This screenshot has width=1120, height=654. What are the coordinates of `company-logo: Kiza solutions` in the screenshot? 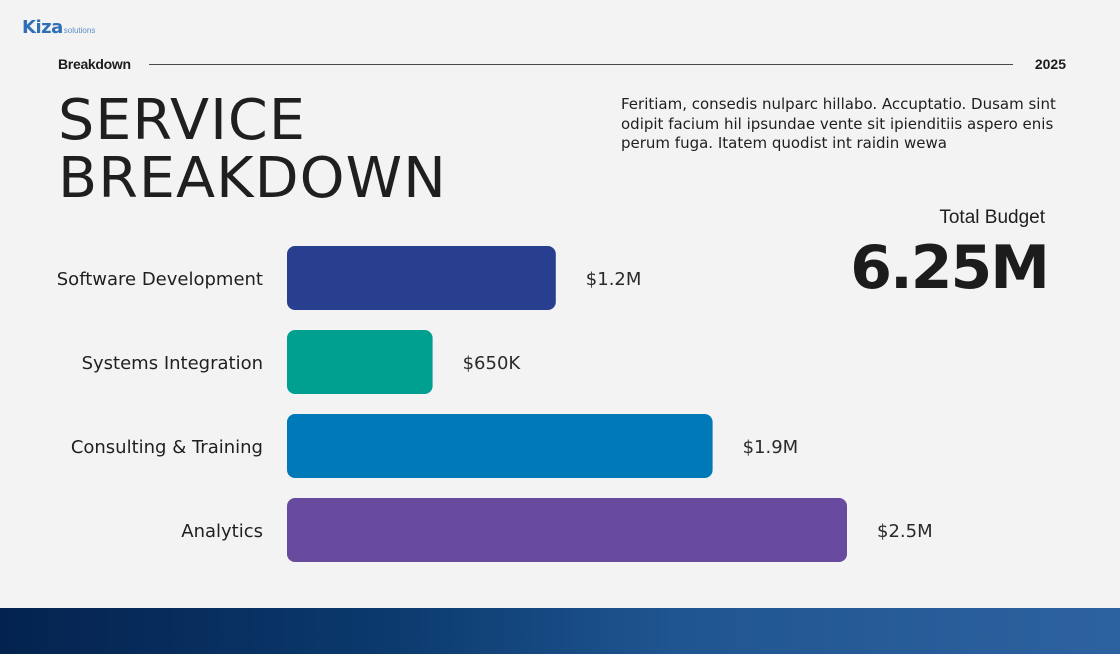 It's located at (58, 27).